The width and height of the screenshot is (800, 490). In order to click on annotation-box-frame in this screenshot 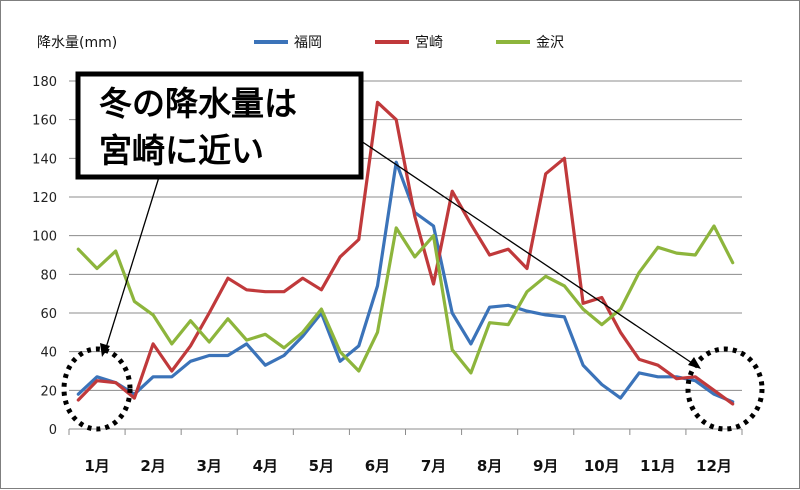, I will do `click(219, 125)`.